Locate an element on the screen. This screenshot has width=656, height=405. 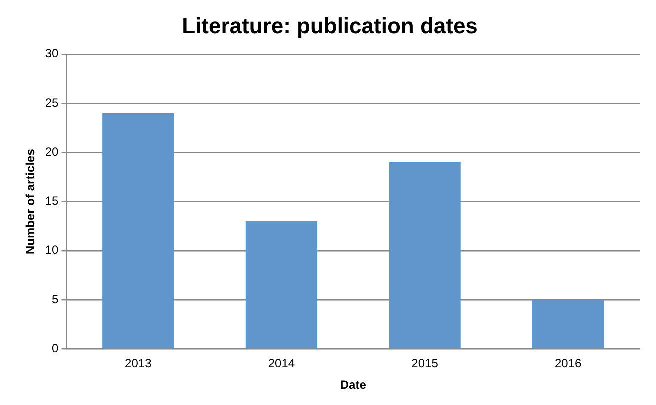
y-tick-label: 25 is located at coordinates (52, 103).